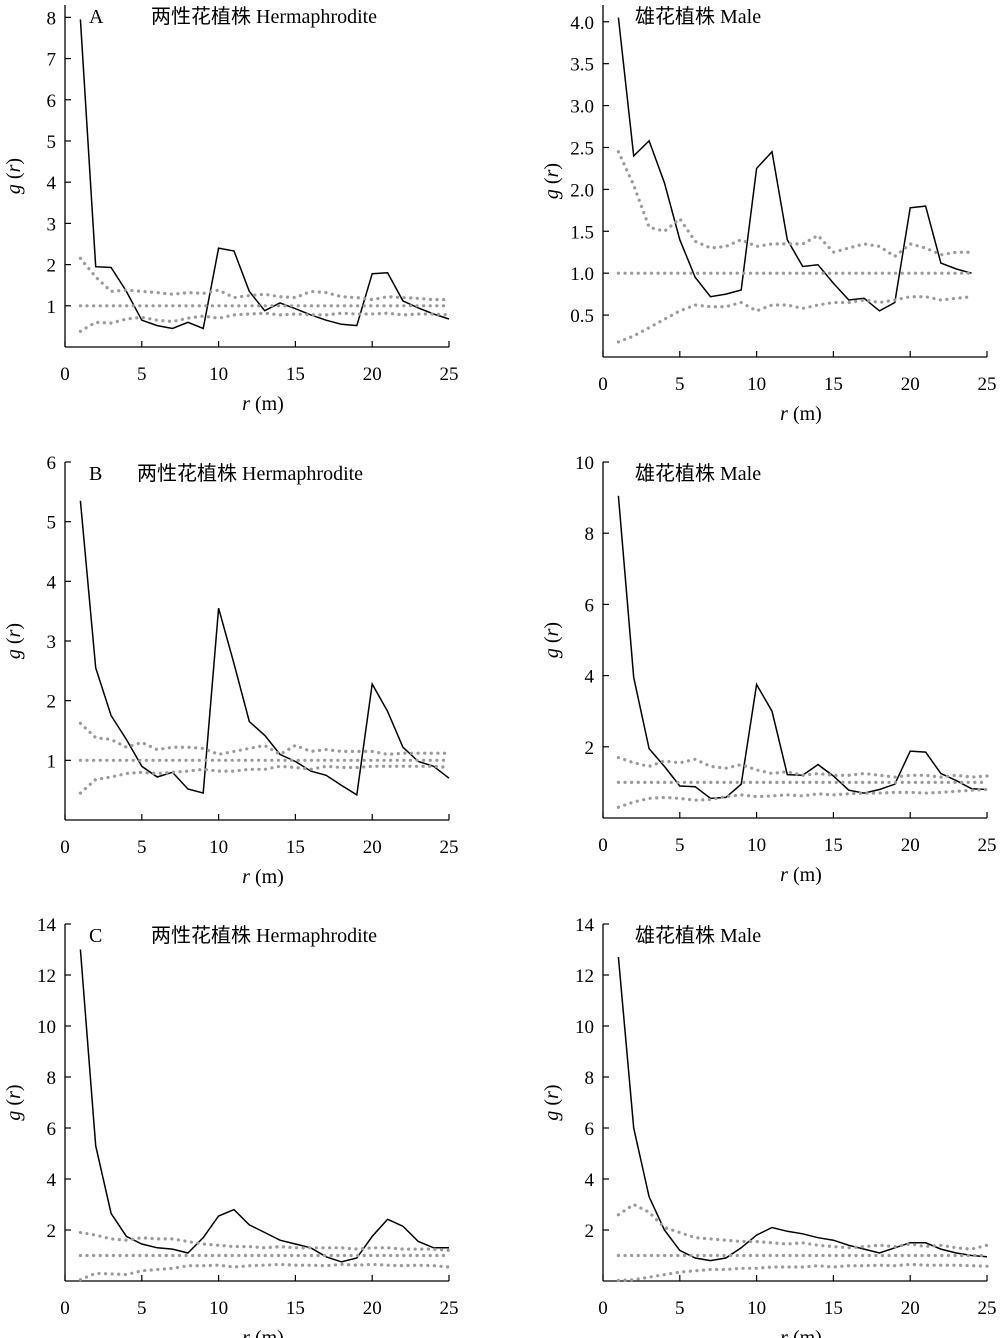  I want to click on y-tick-label: 2.5, so click(582, 148).